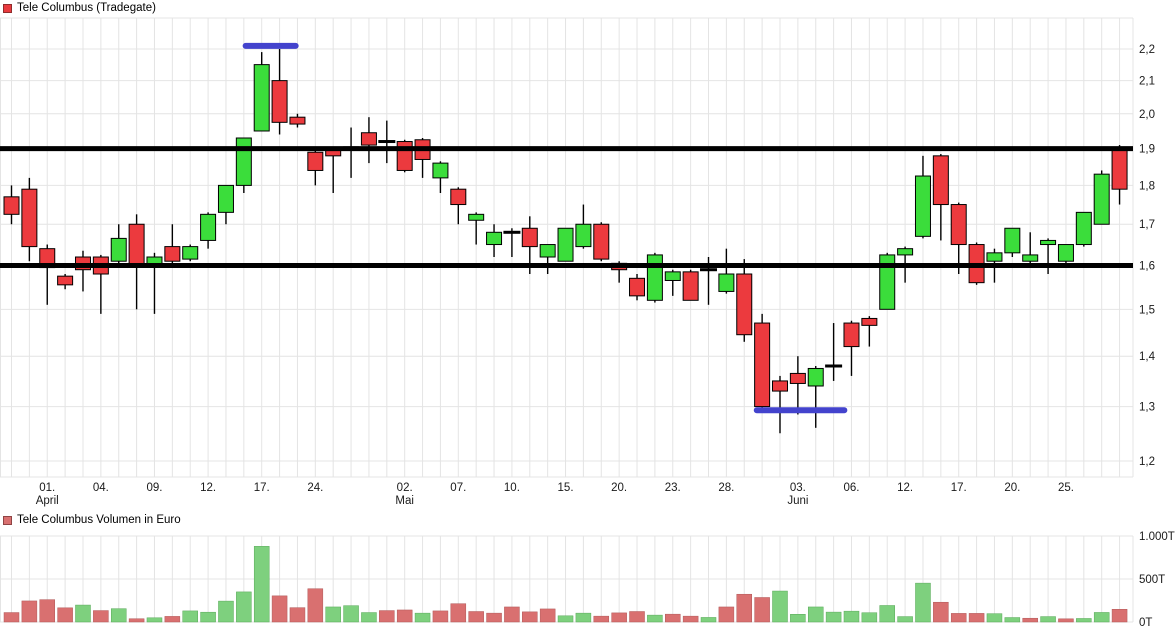 The image size is (1175, 633). I want to click on x-axis-date-label: 25., so click(1066, 488).